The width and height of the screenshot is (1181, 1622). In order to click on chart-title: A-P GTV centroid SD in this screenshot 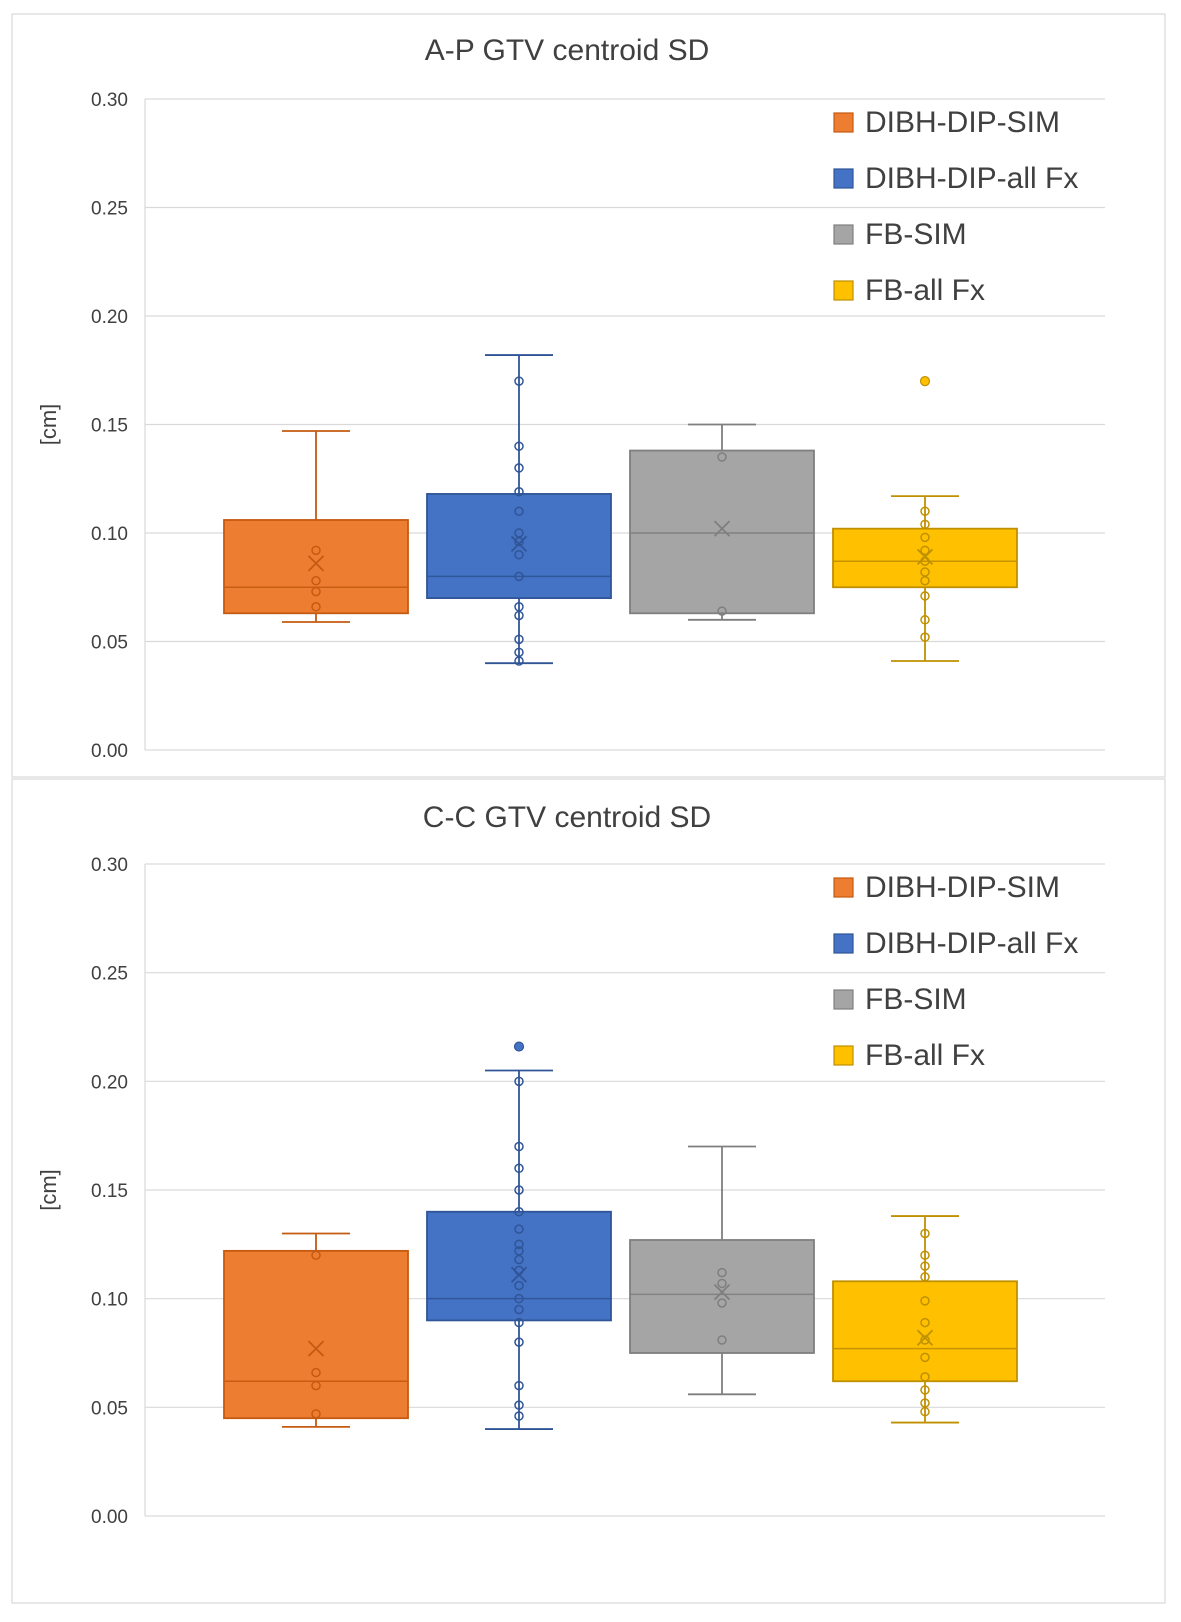, I will do `click(567, 50)`.